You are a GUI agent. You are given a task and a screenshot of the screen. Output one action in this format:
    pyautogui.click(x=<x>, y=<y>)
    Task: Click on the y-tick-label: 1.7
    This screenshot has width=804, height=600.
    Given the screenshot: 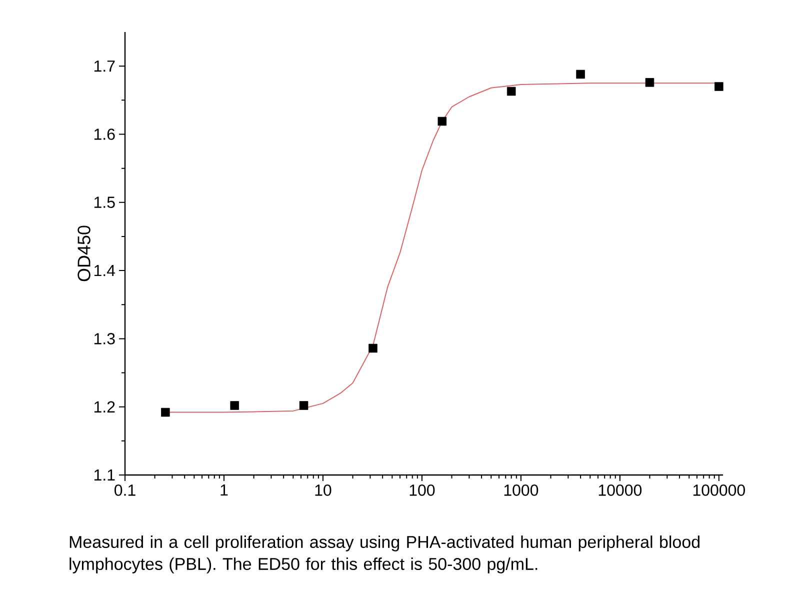 What is the action you would take?
    pyautogui.click(x=104, y=66)
    